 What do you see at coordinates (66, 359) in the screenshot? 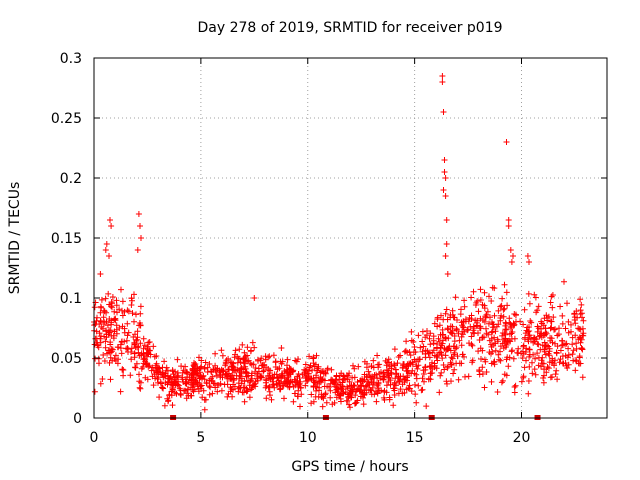
I see `y-tick-label: 0.05` at bounding box center [66, 359].